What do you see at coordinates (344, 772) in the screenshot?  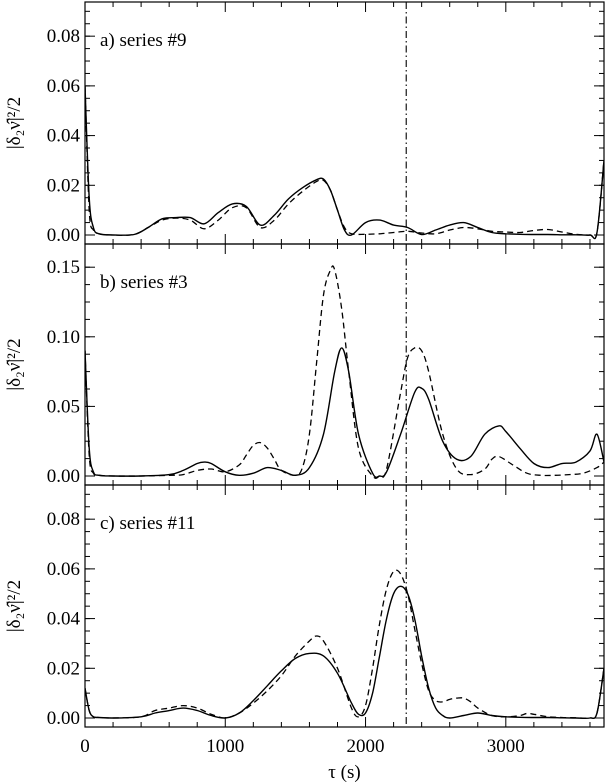 I see `x-axis-label: τ (s)` at bounding box center [344, 772].